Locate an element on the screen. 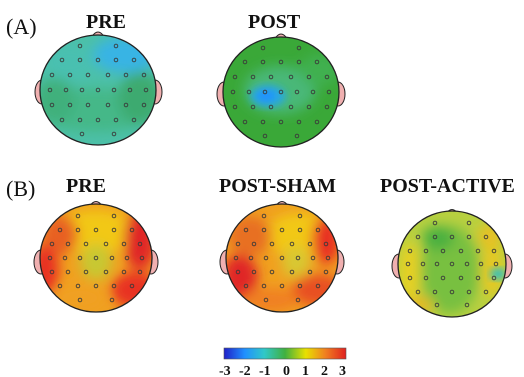 The height and width of the screenshot is (377, 524). colorbar-tick-label: -2 is located at coordinates (245, 370).